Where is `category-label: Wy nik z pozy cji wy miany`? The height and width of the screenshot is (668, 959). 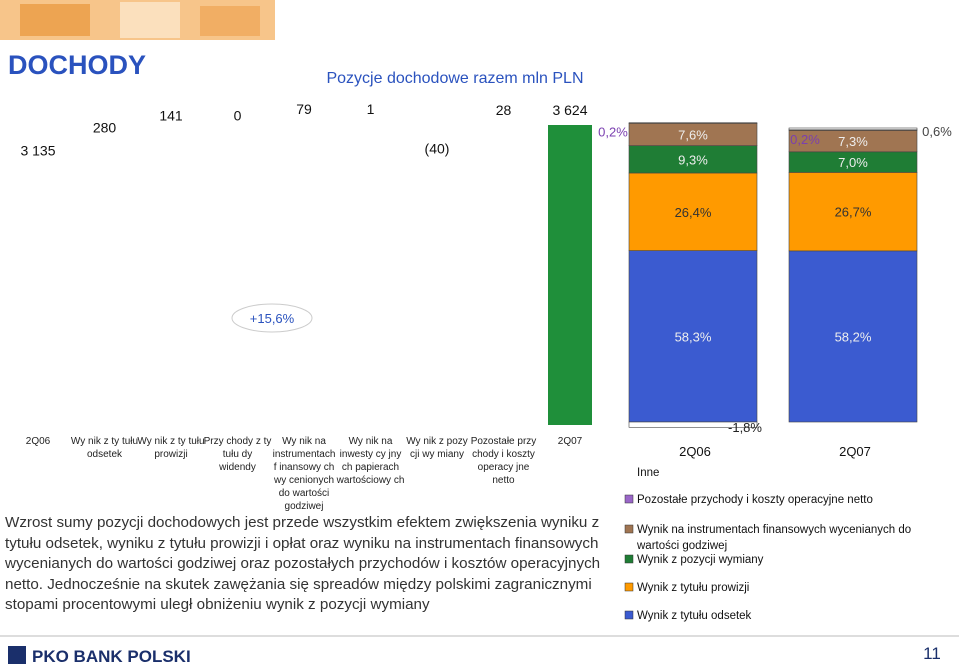 category-label: Wy nik z pozy cji wy miany is located at coordinates (437, 448).